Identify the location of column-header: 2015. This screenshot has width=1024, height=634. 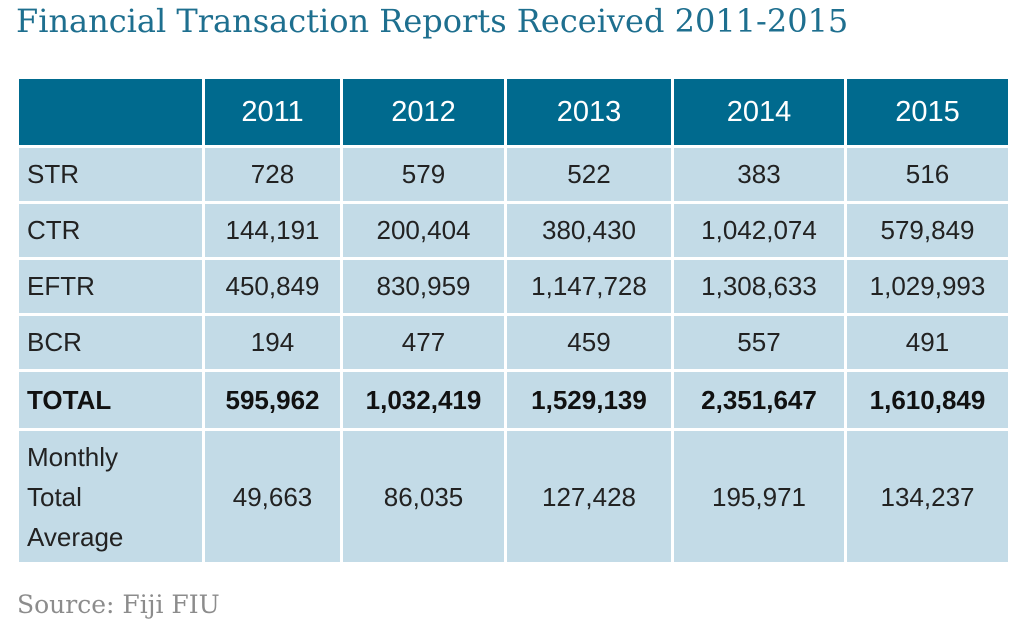
(927, 112).